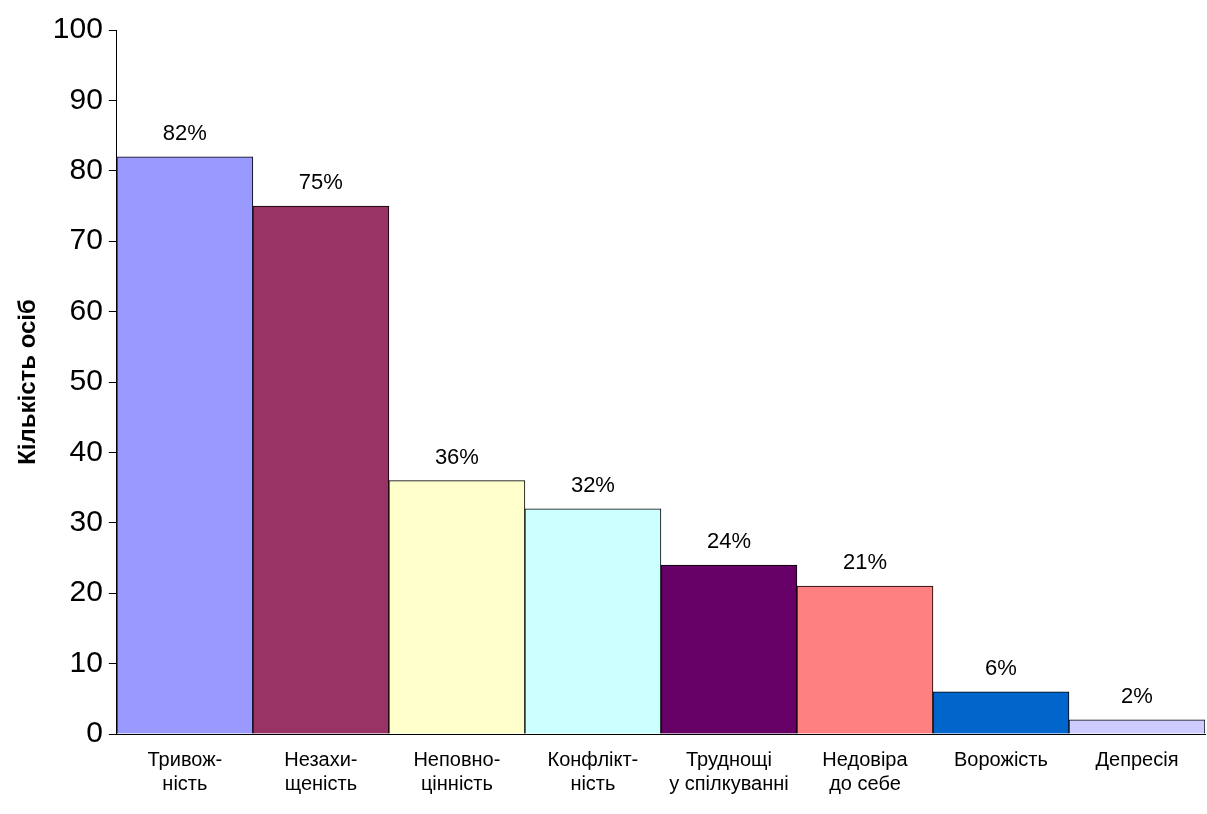  I want to click on x-tick-label: Конфлікт- ність, so click(593, 770).